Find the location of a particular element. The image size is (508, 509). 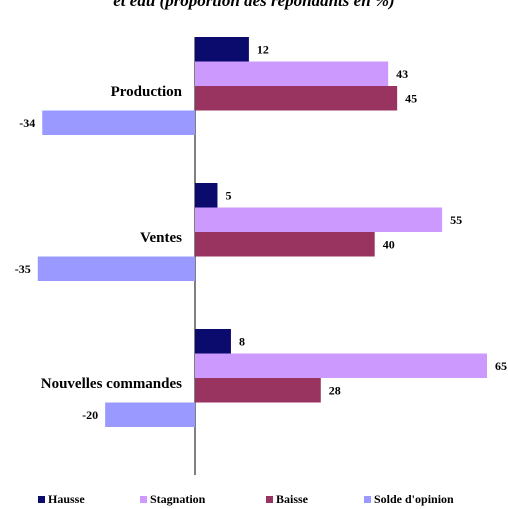

bar-stagnation-production is located at coordinates (292, 73).